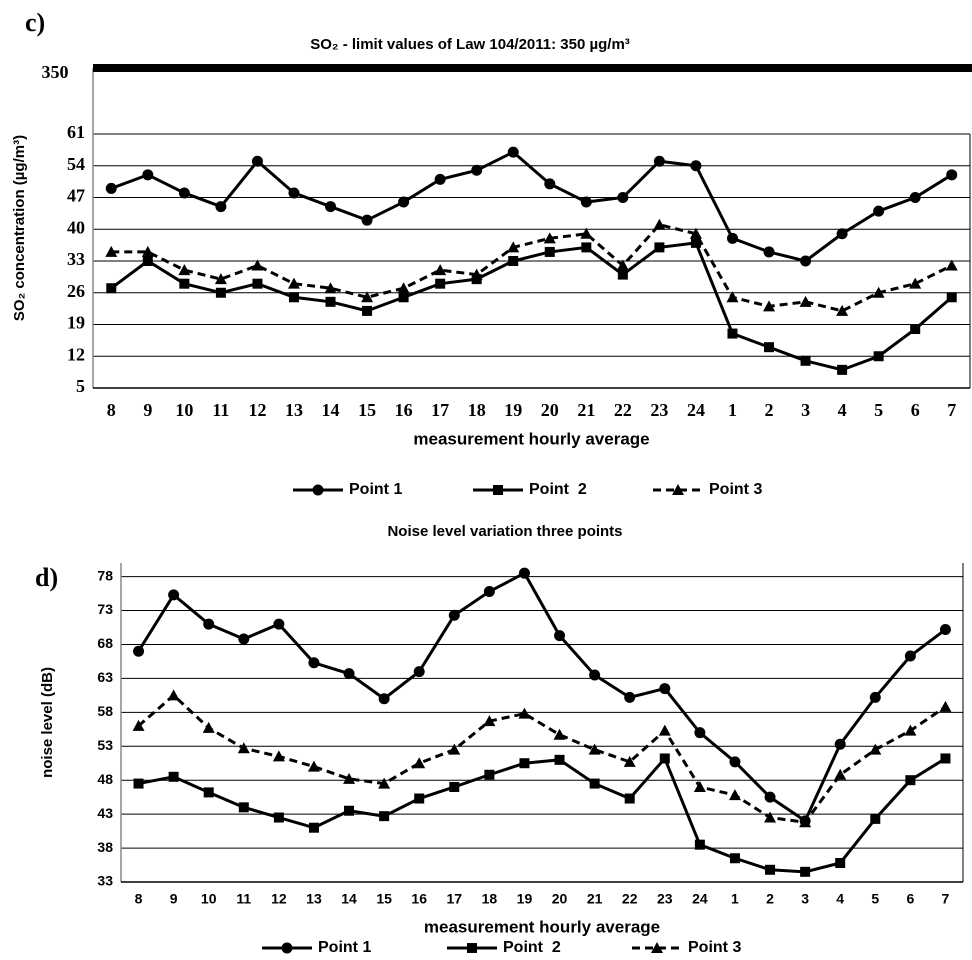 This screenshot has width=972, height=960. I want to click on chart-title: Noise level variation three points, so click(504, 531).